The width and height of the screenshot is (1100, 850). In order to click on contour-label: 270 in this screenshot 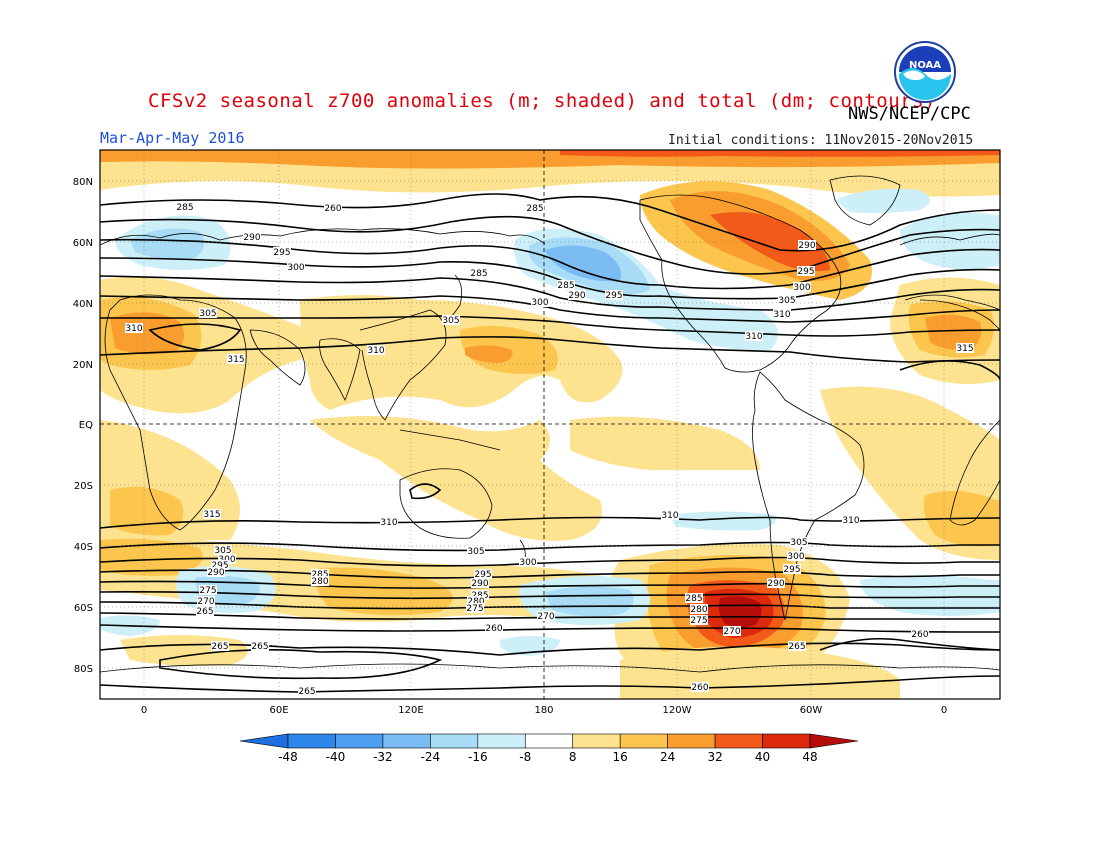, I will do `click(731, 632)`.